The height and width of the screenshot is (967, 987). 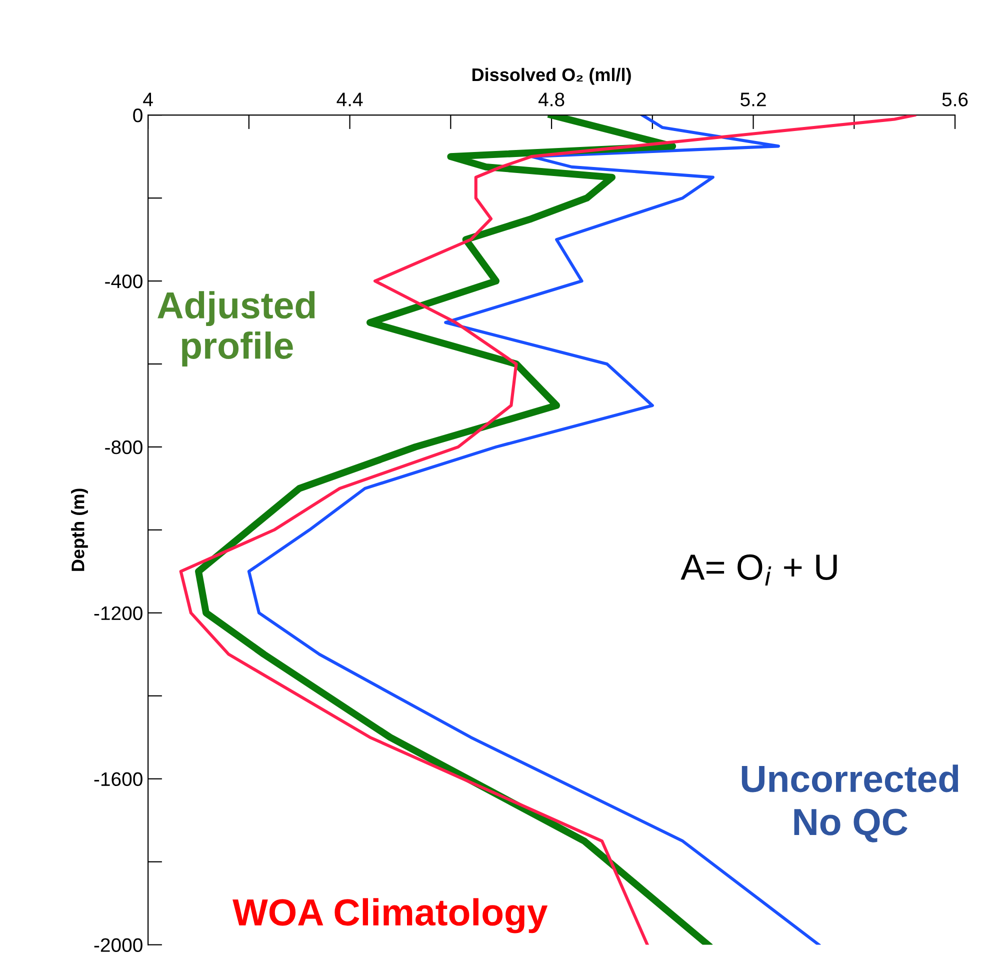 I want to click on series-label: Adjusted profile, so click(x=236, y=328).